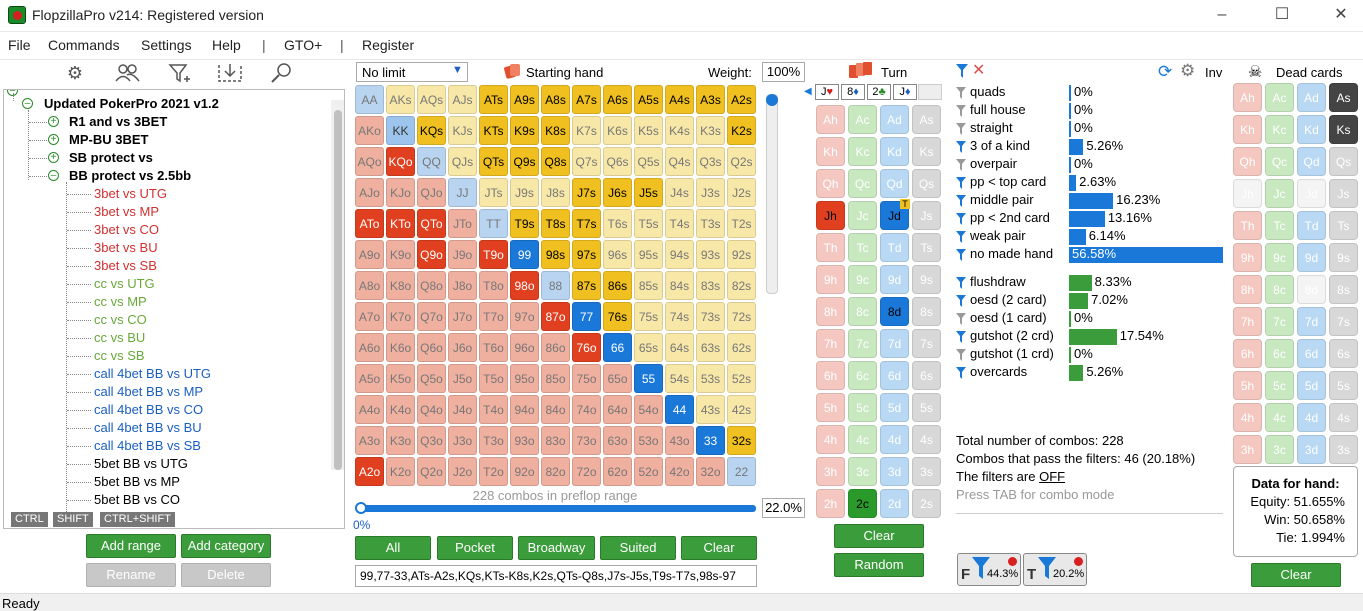 This screenshot has height=611, width=1363. I want to click on hand-cell: 96s, so click(617, 254).